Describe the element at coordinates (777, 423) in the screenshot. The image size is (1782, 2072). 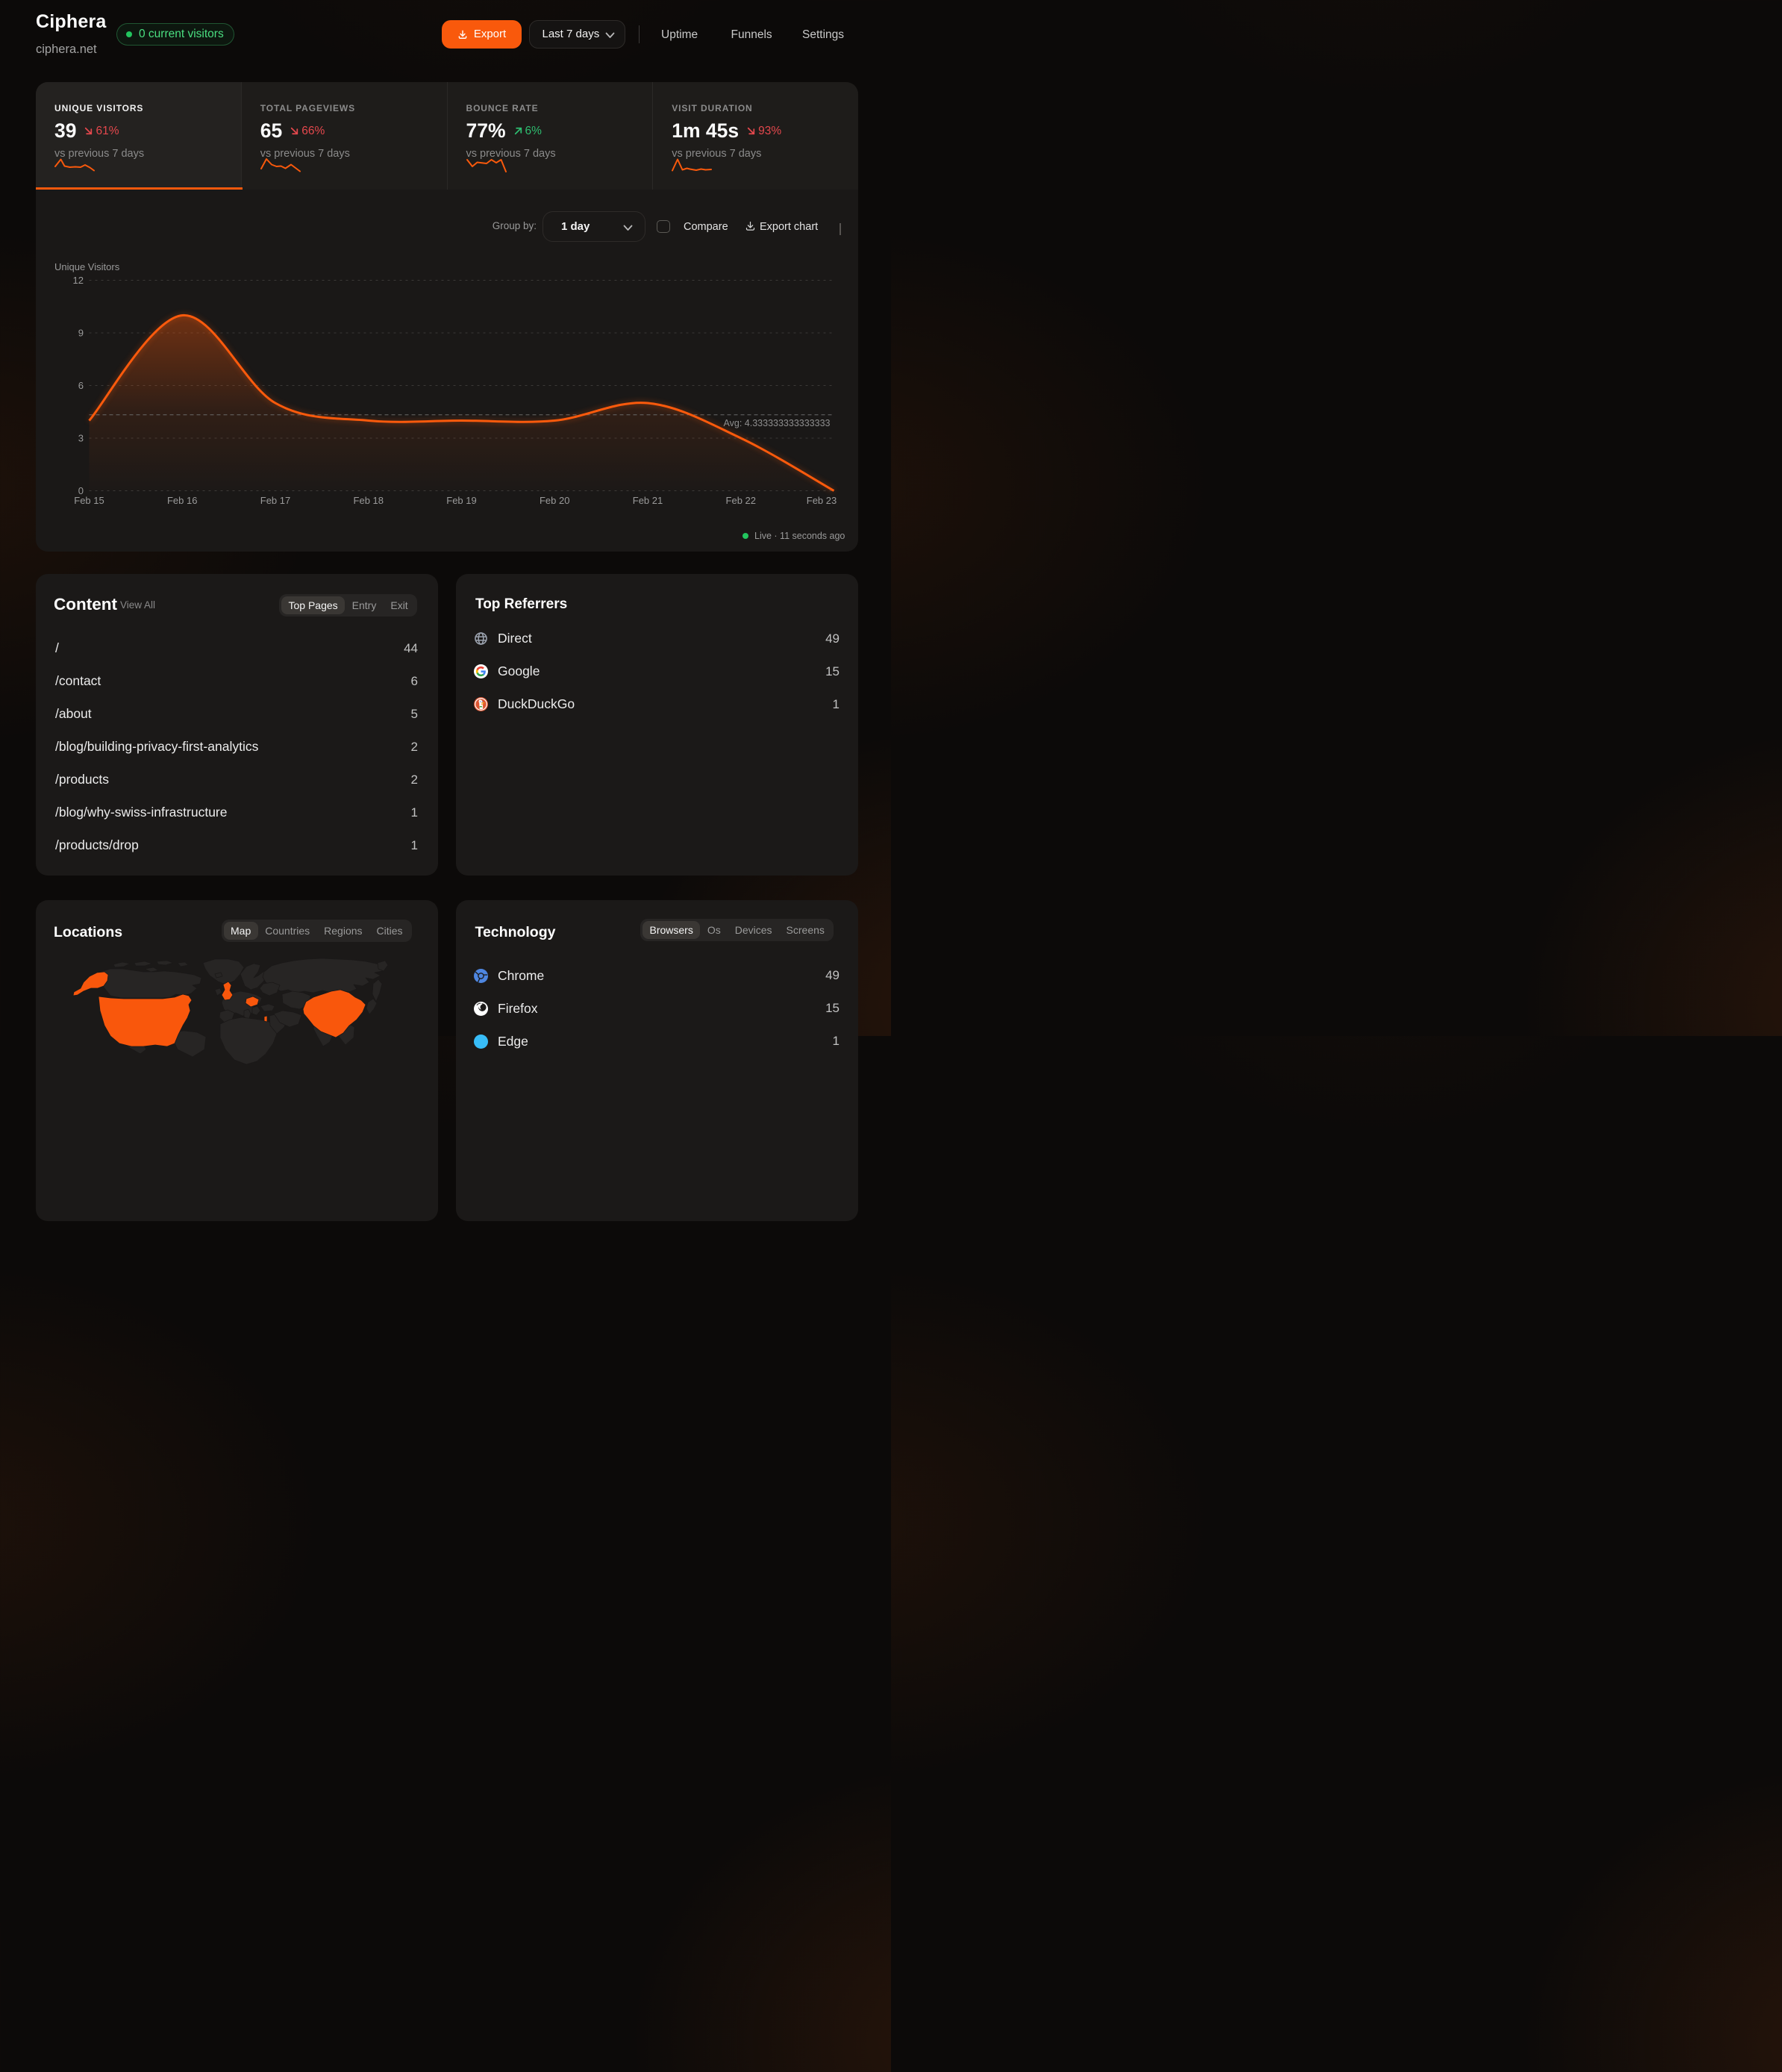
I see `svg-text: Avg: 4.333333333333333` at that location.